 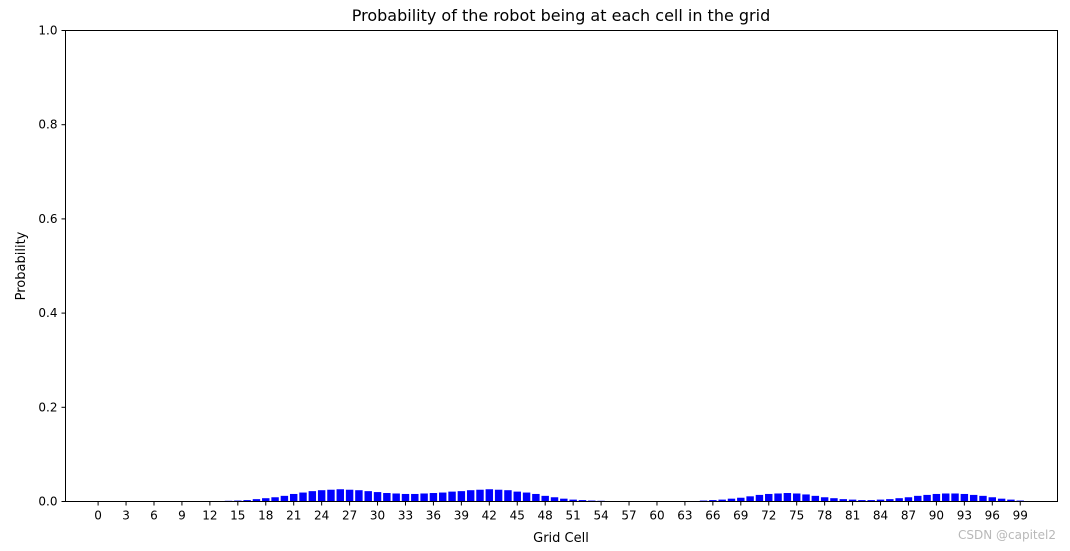 What do you see at coordinates (824, 516) in the screenshot?
I see `x-tick-label: 78` at bounding box center [824, 516].